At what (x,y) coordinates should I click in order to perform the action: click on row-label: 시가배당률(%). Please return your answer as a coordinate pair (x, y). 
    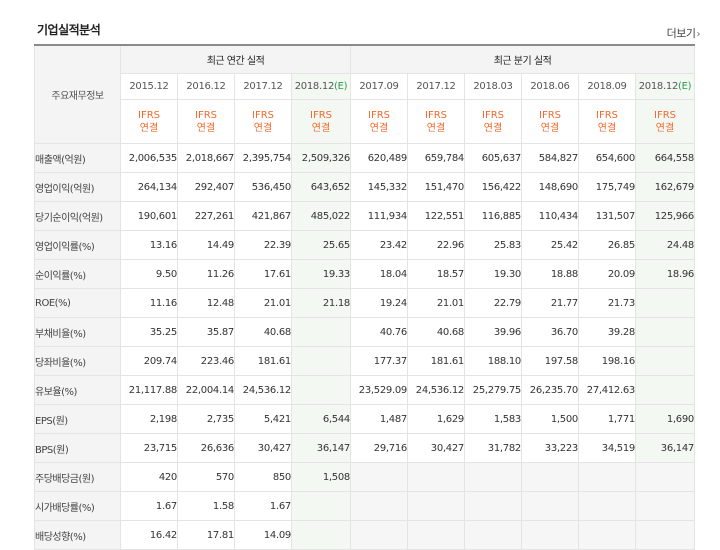
    Looking at the image, I should click on (77, 506).